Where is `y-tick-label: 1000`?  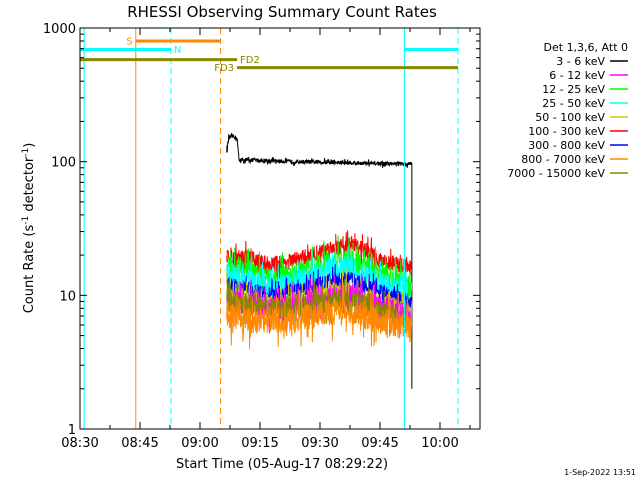
y-tick-label: 1000 is located at coordinates (59, 29).